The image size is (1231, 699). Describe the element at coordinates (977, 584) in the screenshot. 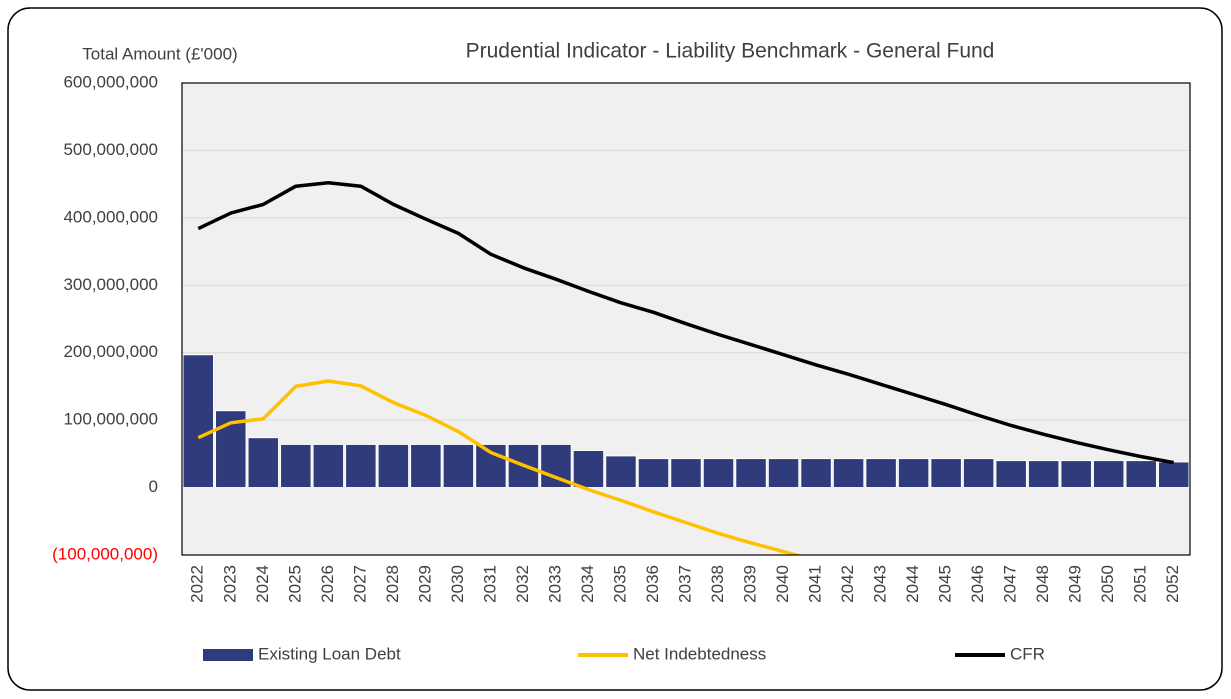

I see `x-tick-label: 2046` at that location.